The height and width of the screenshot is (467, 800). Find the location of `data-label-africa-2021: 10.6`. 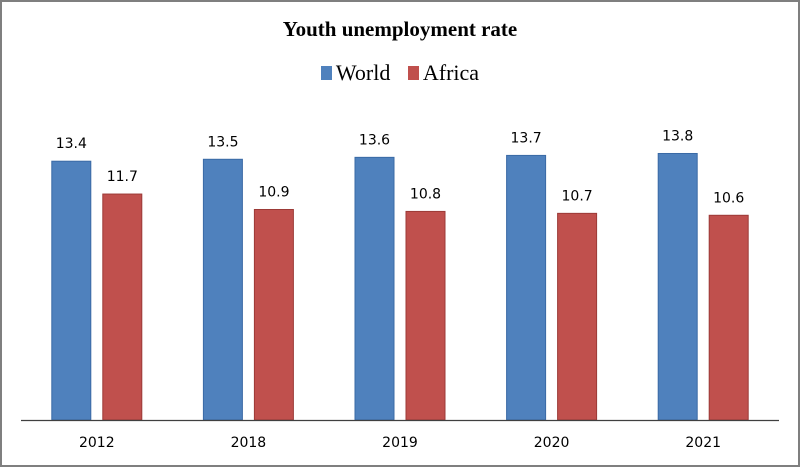

data-label-africa-2021: 10.6 is located at coordinates (728, 198).